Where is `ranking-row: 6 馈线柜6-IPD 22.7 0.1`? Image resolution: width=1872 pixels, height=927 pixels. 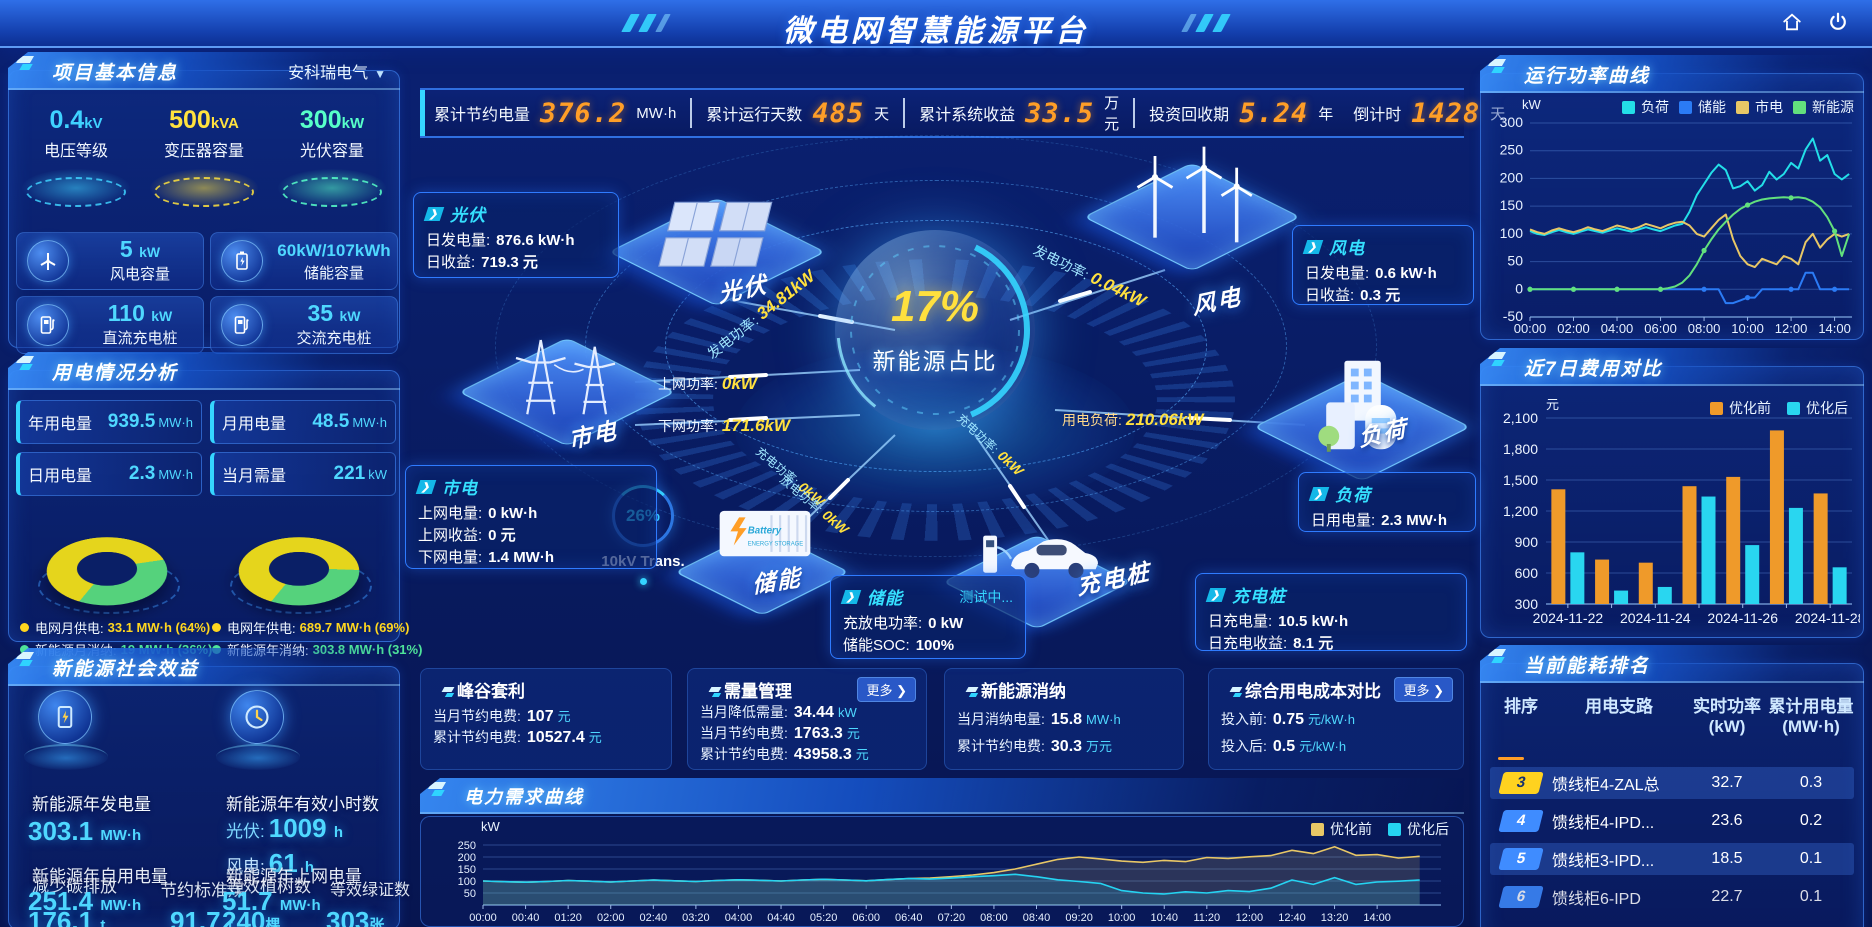
ranking-row: 6 馈线柜6-IPD 22.7 0.1 is located at coordinates (1672, 897).